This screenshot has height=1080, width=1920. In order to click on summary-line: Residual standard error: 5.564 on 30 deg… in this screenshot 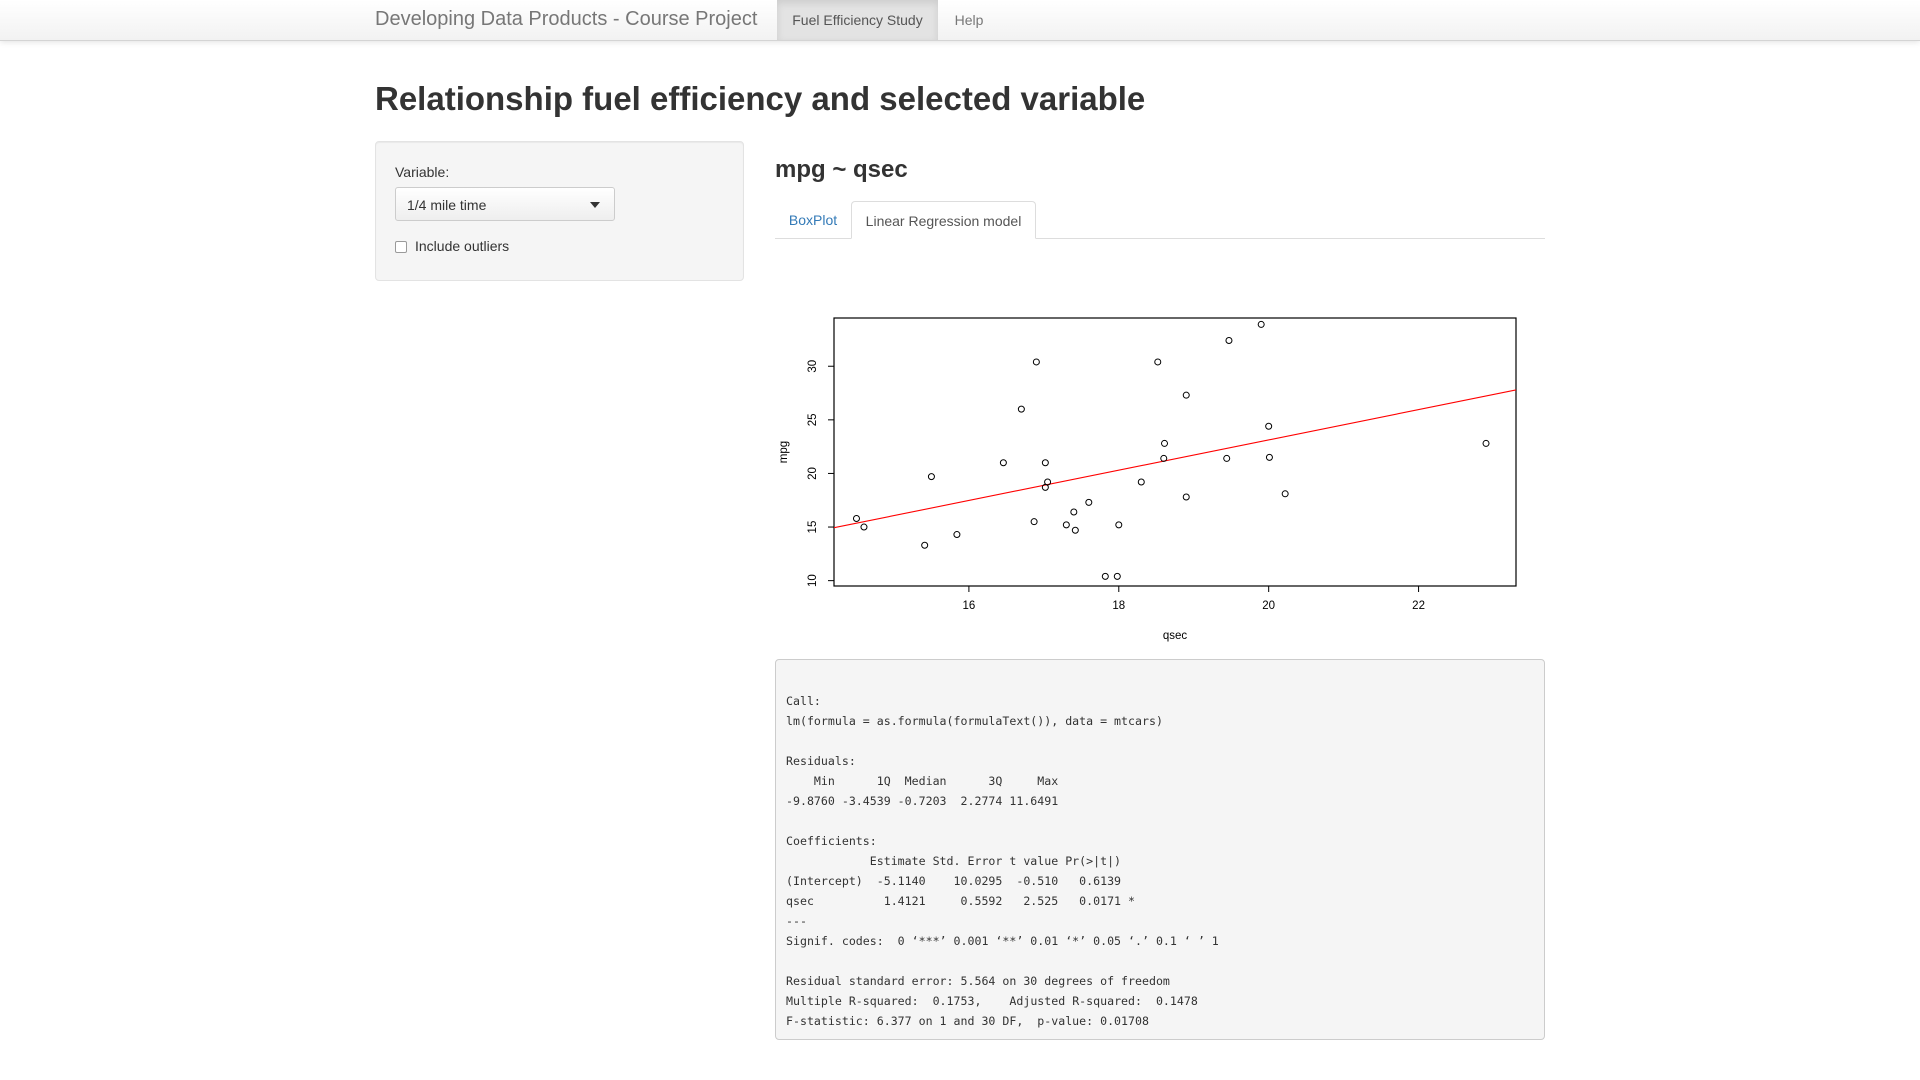, I will do `click(978, 981)`.